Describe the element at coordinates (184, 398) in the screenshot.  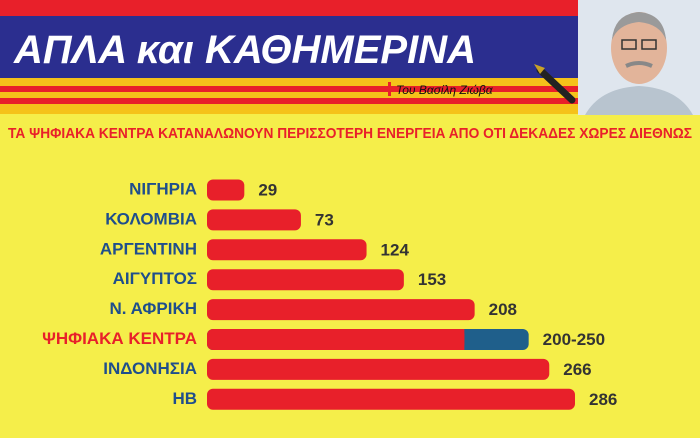
I see `category-label: ΗΒ` at that location.